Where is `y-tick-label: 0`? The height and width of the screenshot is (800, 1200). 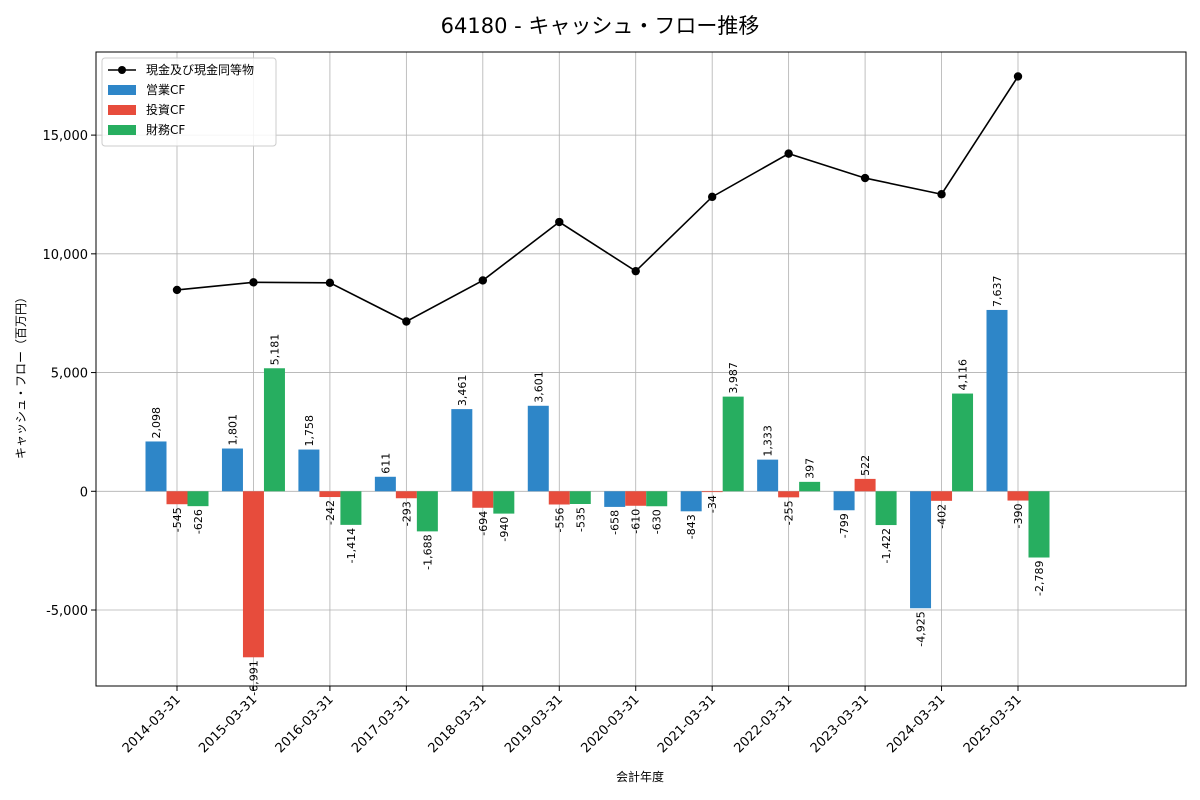 y-tick-label: 0 is located at coordinates (84, 492).